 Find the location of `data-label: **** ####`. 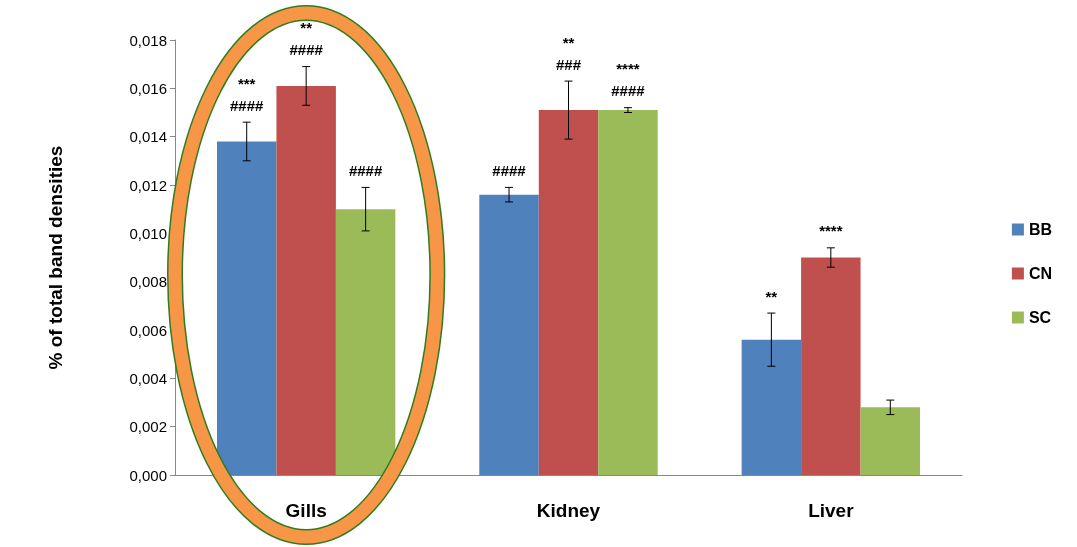

data-label: **** #### is located at coordinates (628, 80).